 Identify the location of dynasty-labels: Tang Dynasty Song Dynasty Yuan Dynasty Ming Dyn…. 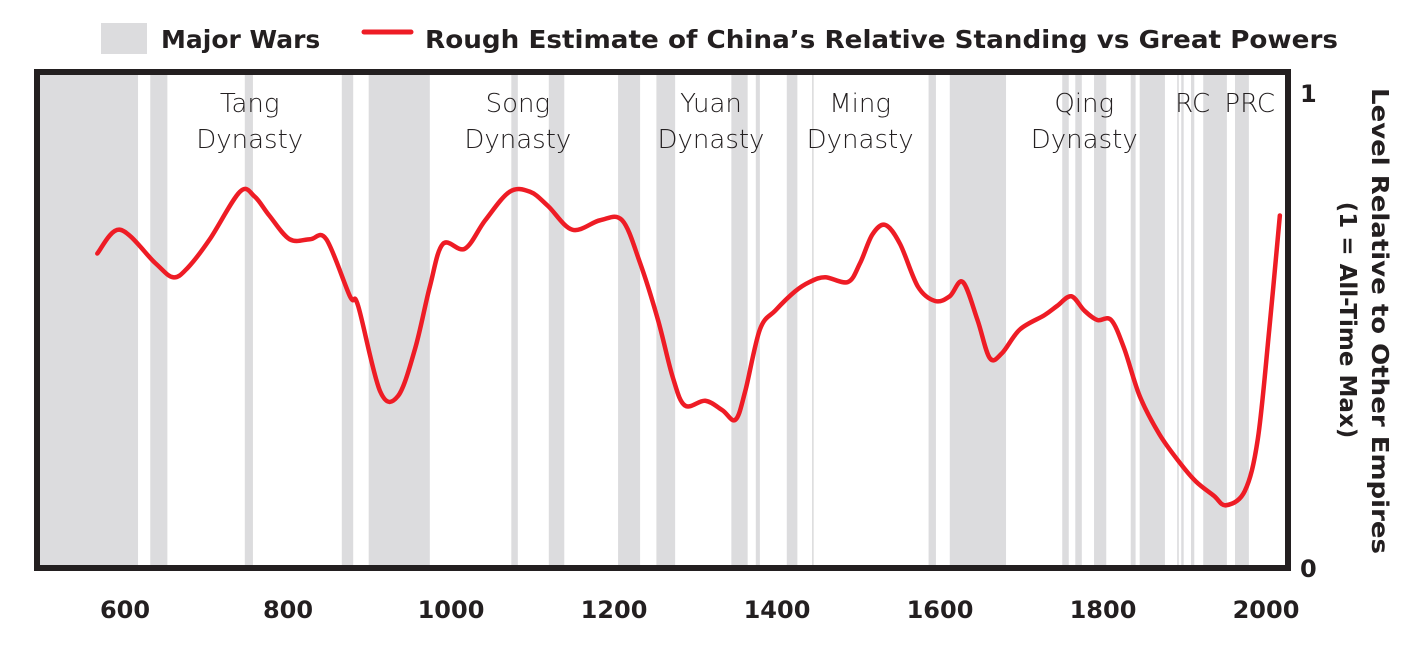
(735, 122).